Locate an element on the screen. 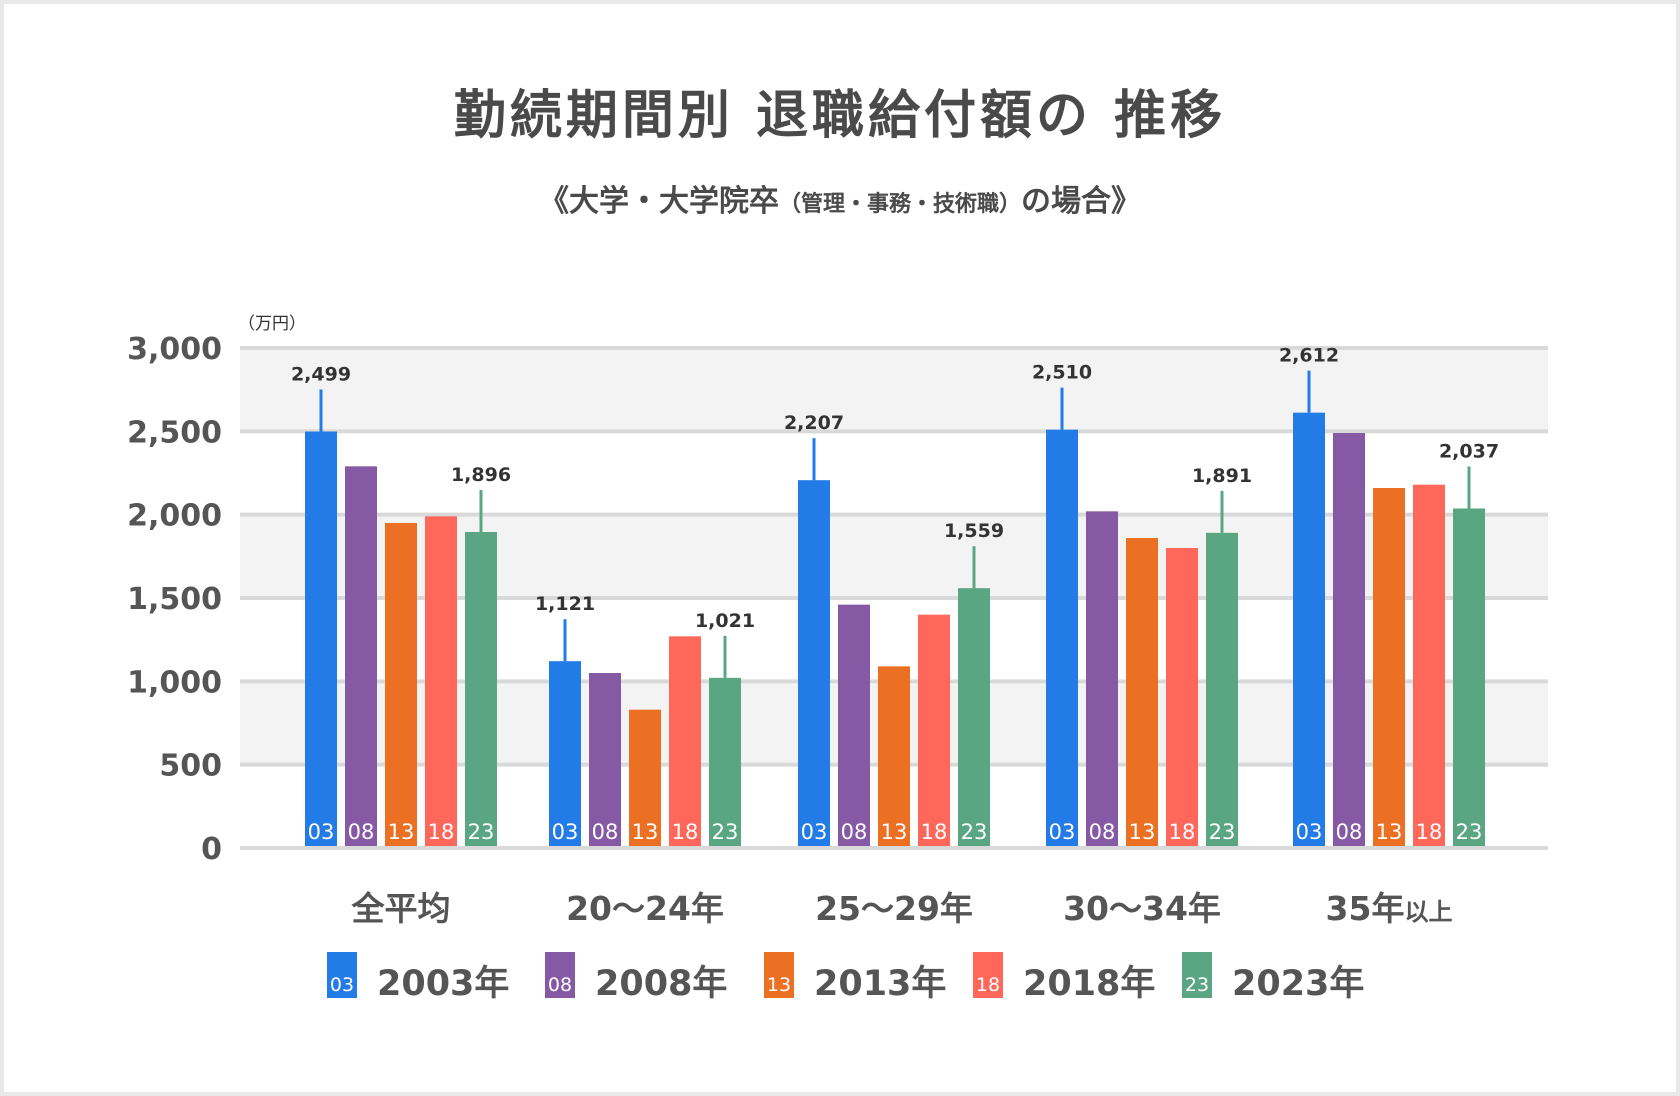 The image size is (1680, 1096). y-tick-label: 2,500 is located at coordinates (174, 432).